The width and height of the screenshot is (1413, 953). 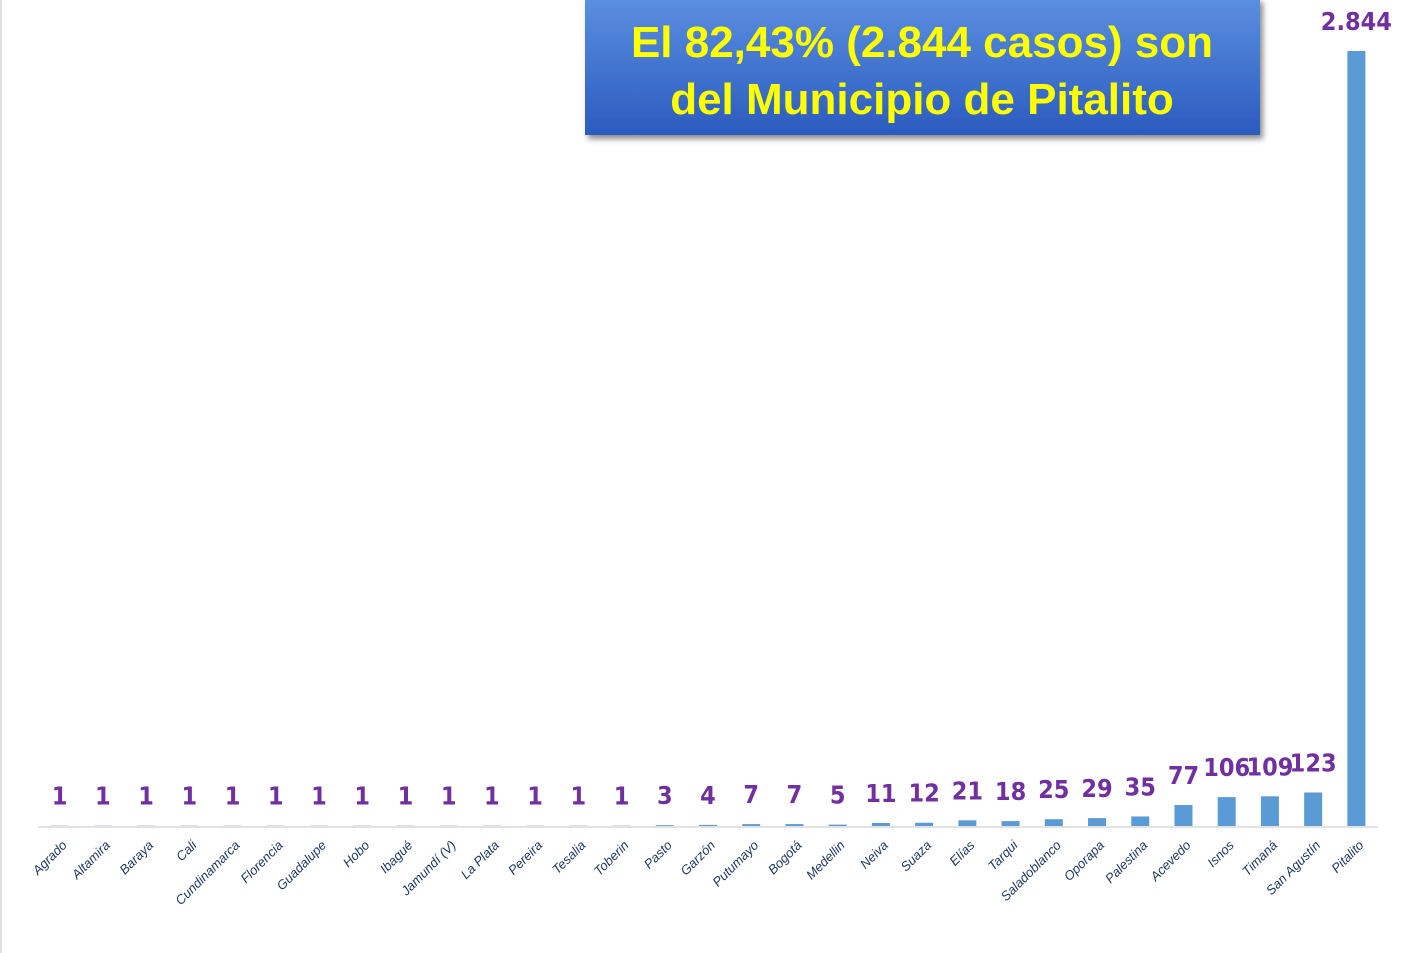 What do you see at coordinates (1053, 789) in the screenshot?
I see `data-label: 25` at bounding box center [1053, 789].